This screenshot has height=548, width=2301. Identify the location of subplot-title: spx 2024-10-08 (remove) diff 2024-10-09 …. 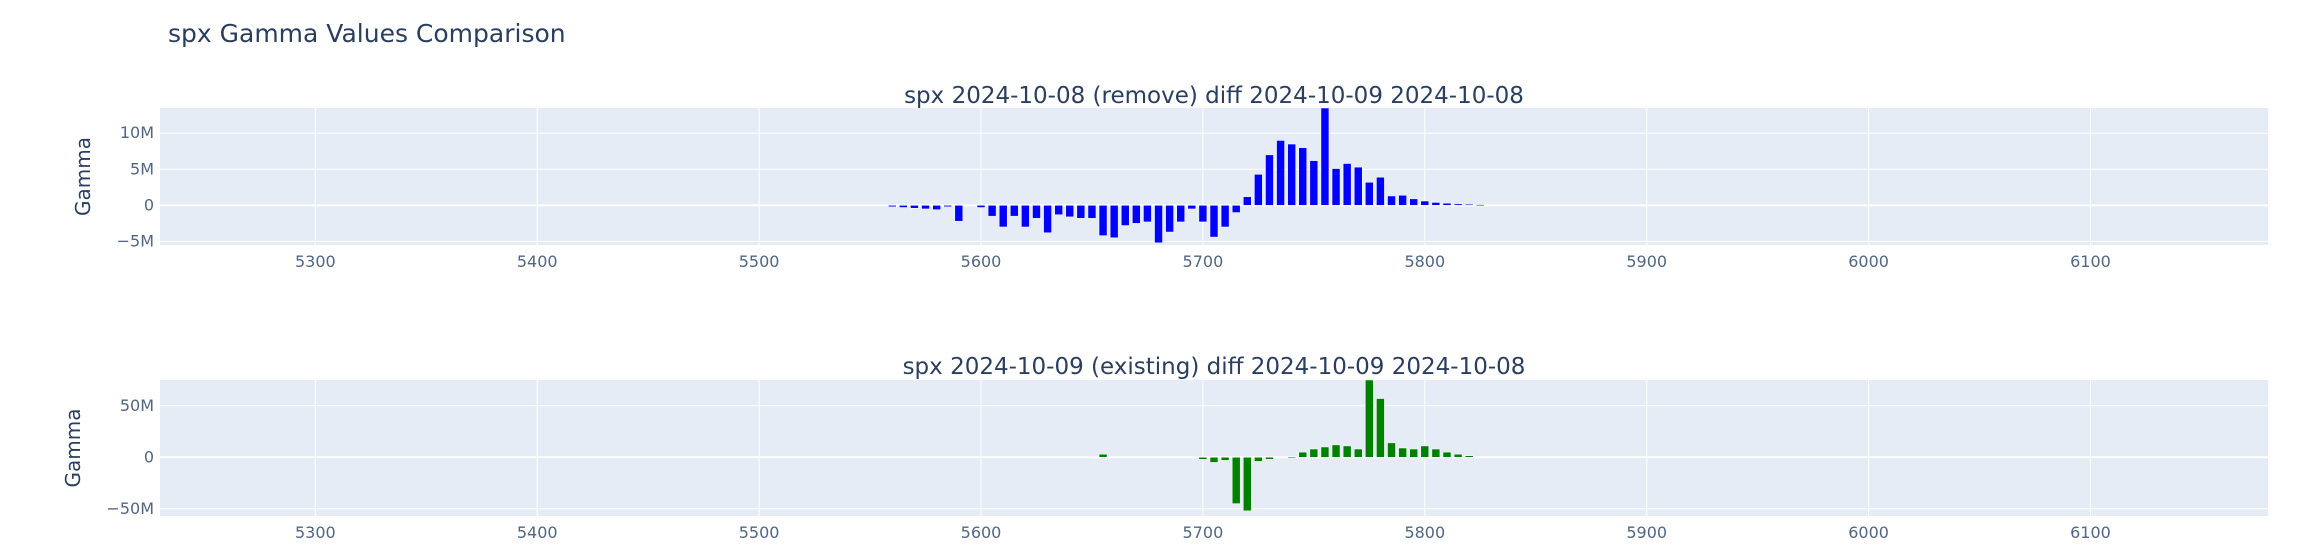
(1214, 96).